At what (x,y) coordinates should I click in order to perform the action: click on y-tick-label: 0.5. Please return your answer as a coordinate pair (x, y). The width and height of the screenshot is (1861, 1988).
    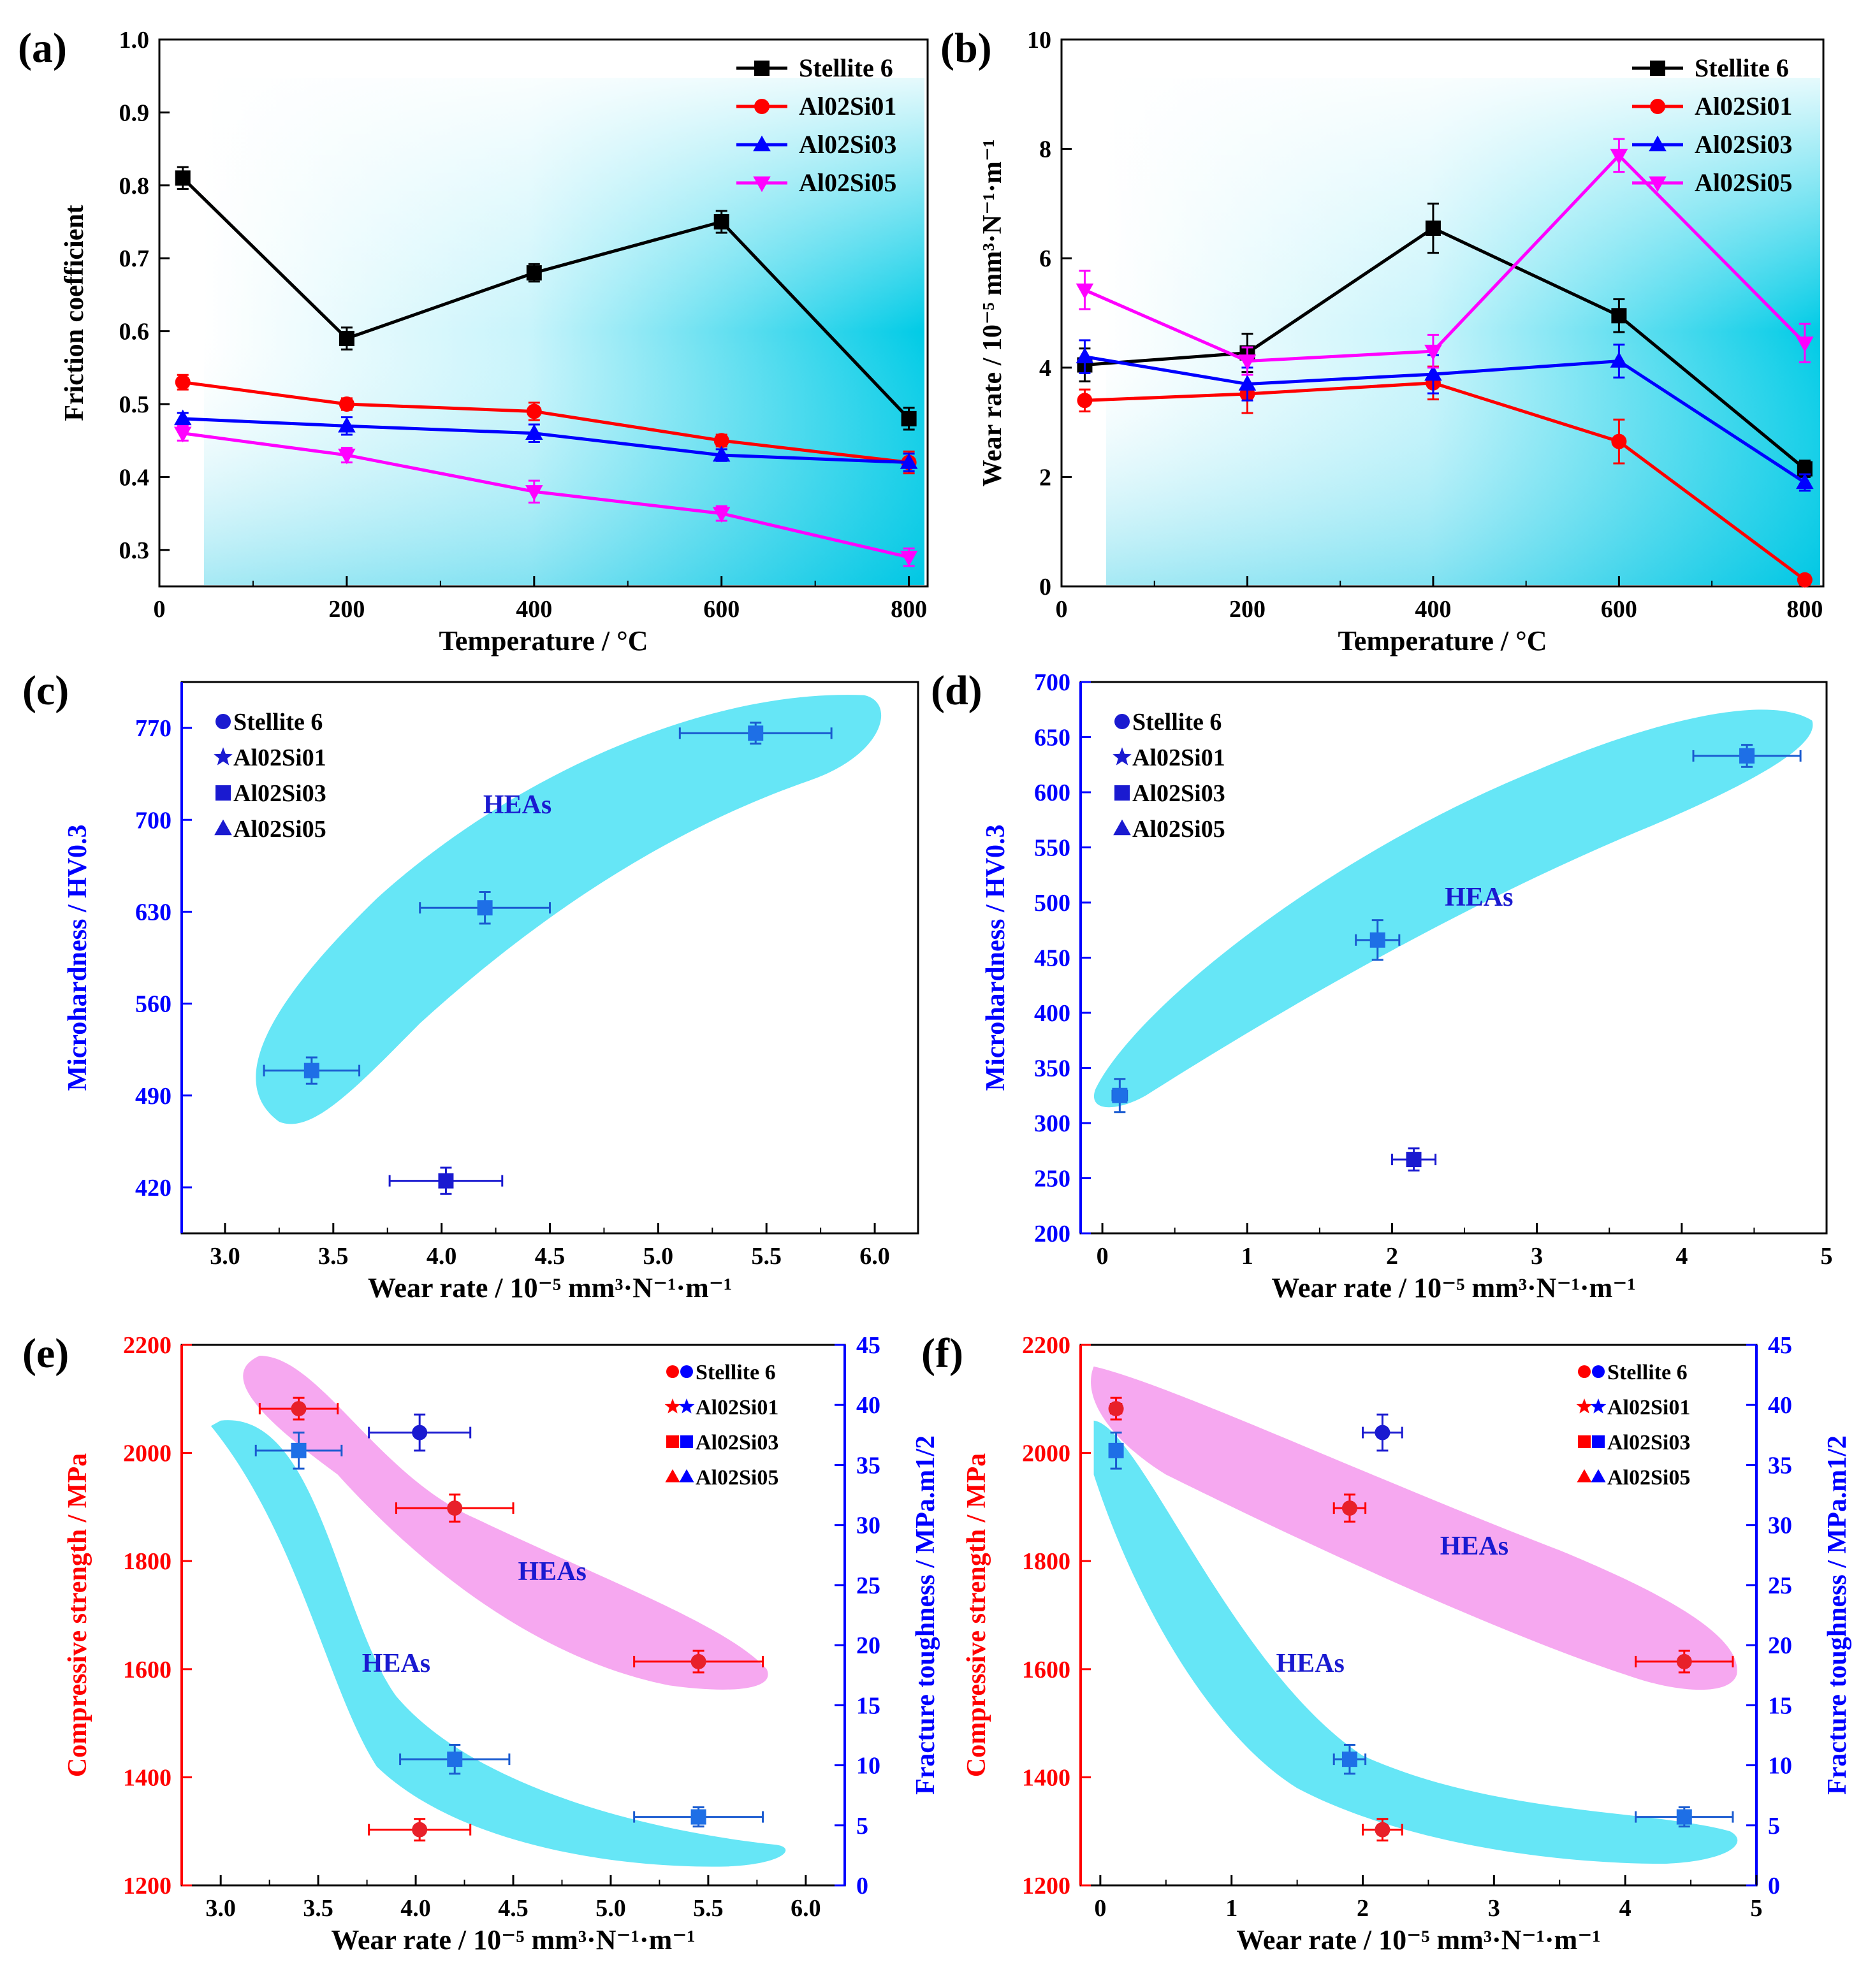
    Looking at the image, I should click on (134, 404).